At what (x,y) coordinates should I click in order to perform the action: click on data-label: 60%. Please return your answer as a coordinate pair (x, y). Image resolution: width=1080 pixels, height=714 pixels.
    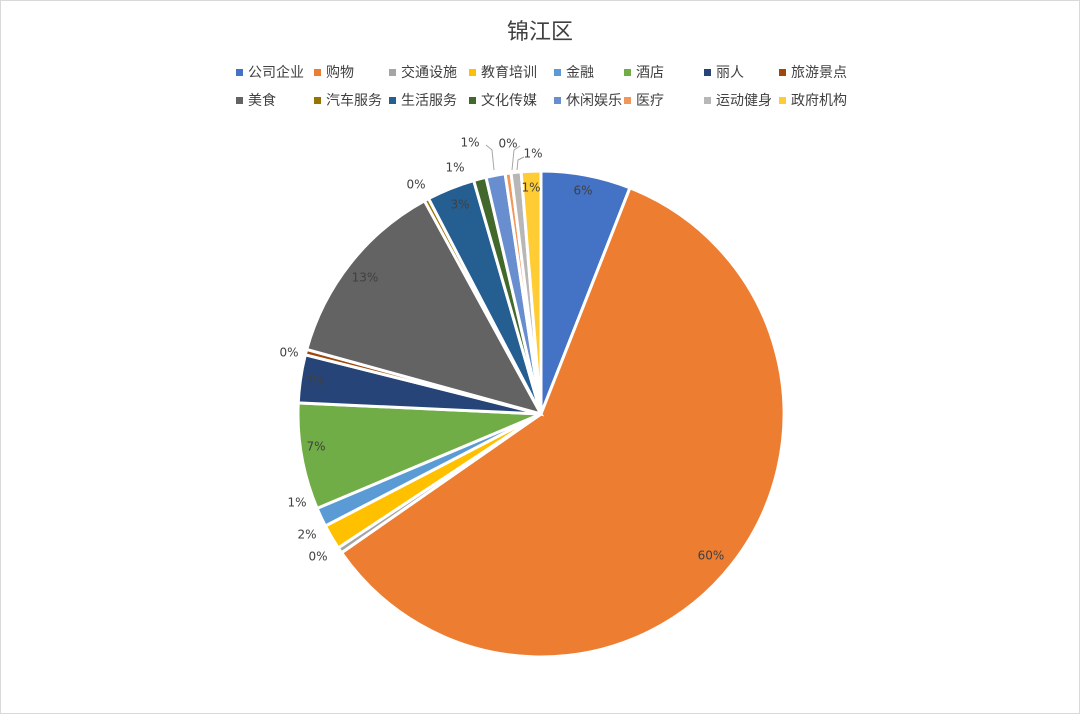
    Looking at the image, I should click on (711, 556).